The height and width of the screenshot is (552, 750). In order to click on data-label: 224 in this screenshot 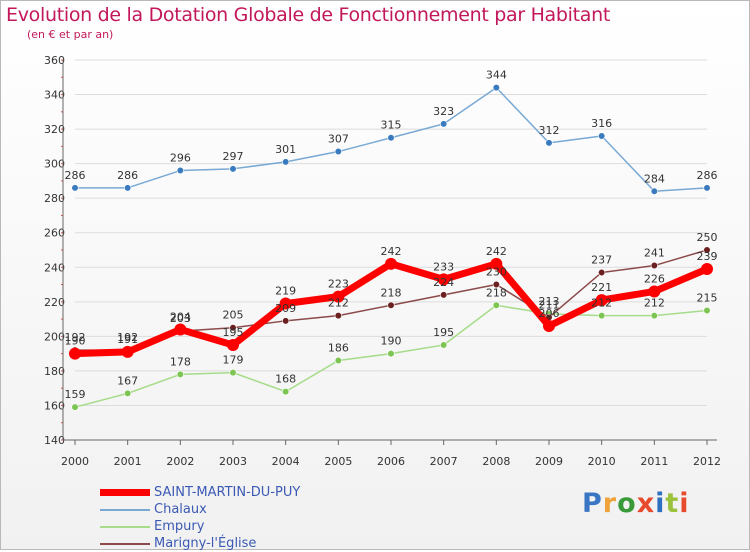, I will do `click(443, 282)`.